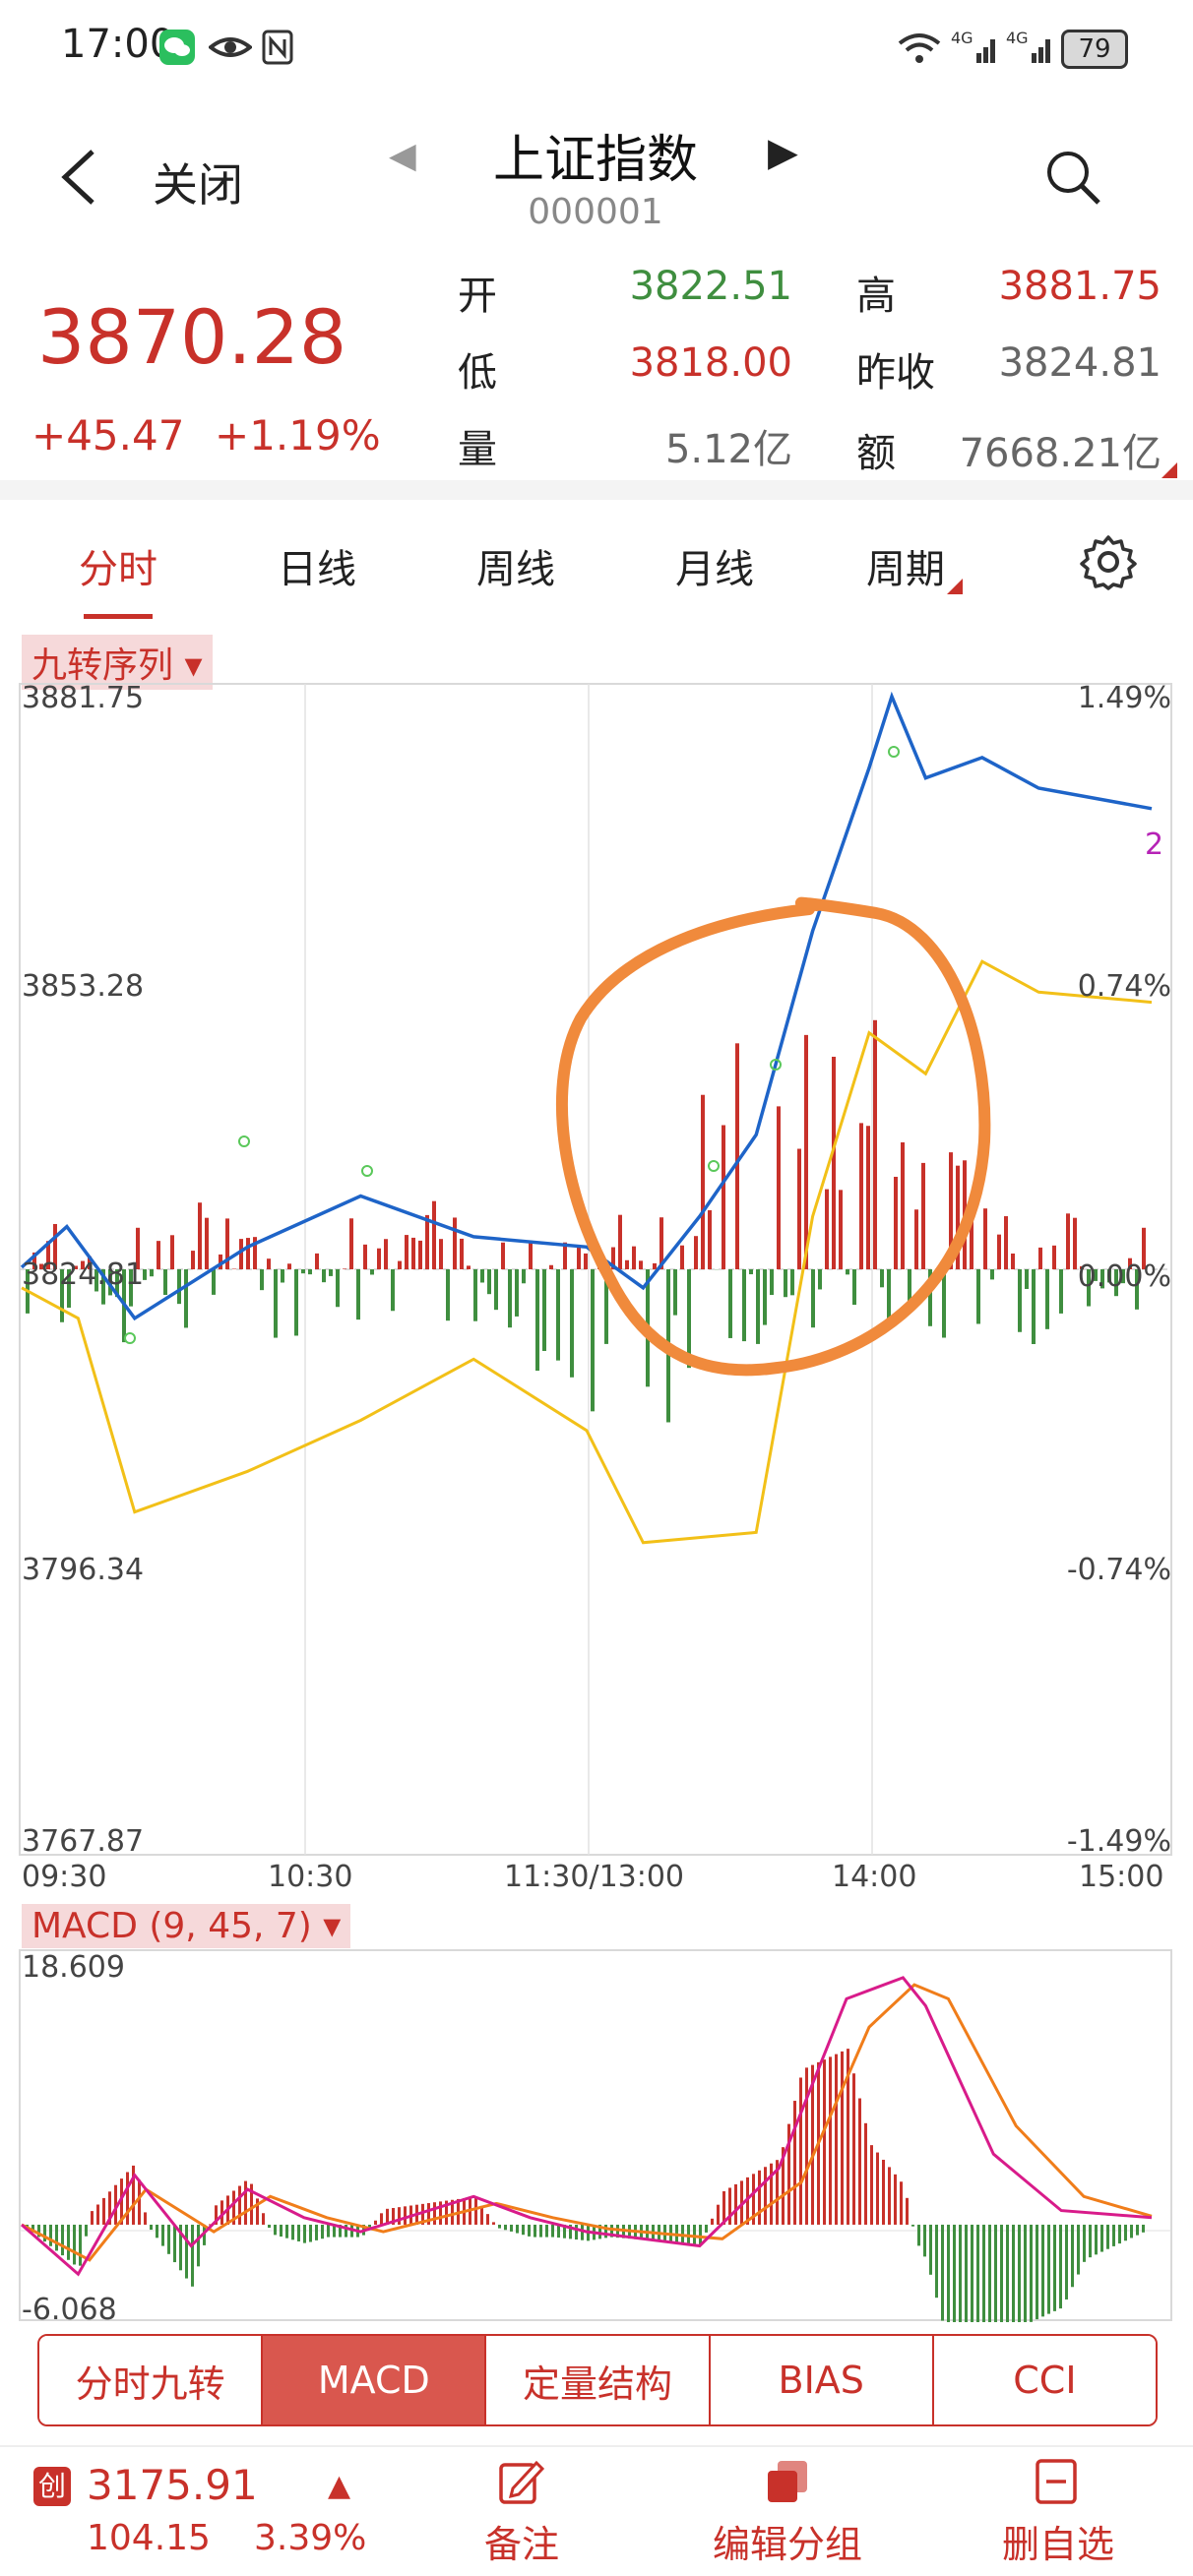  Describe the element at coordinates (596, 2135) in the screenshot. I see `macd-chart` at that location.